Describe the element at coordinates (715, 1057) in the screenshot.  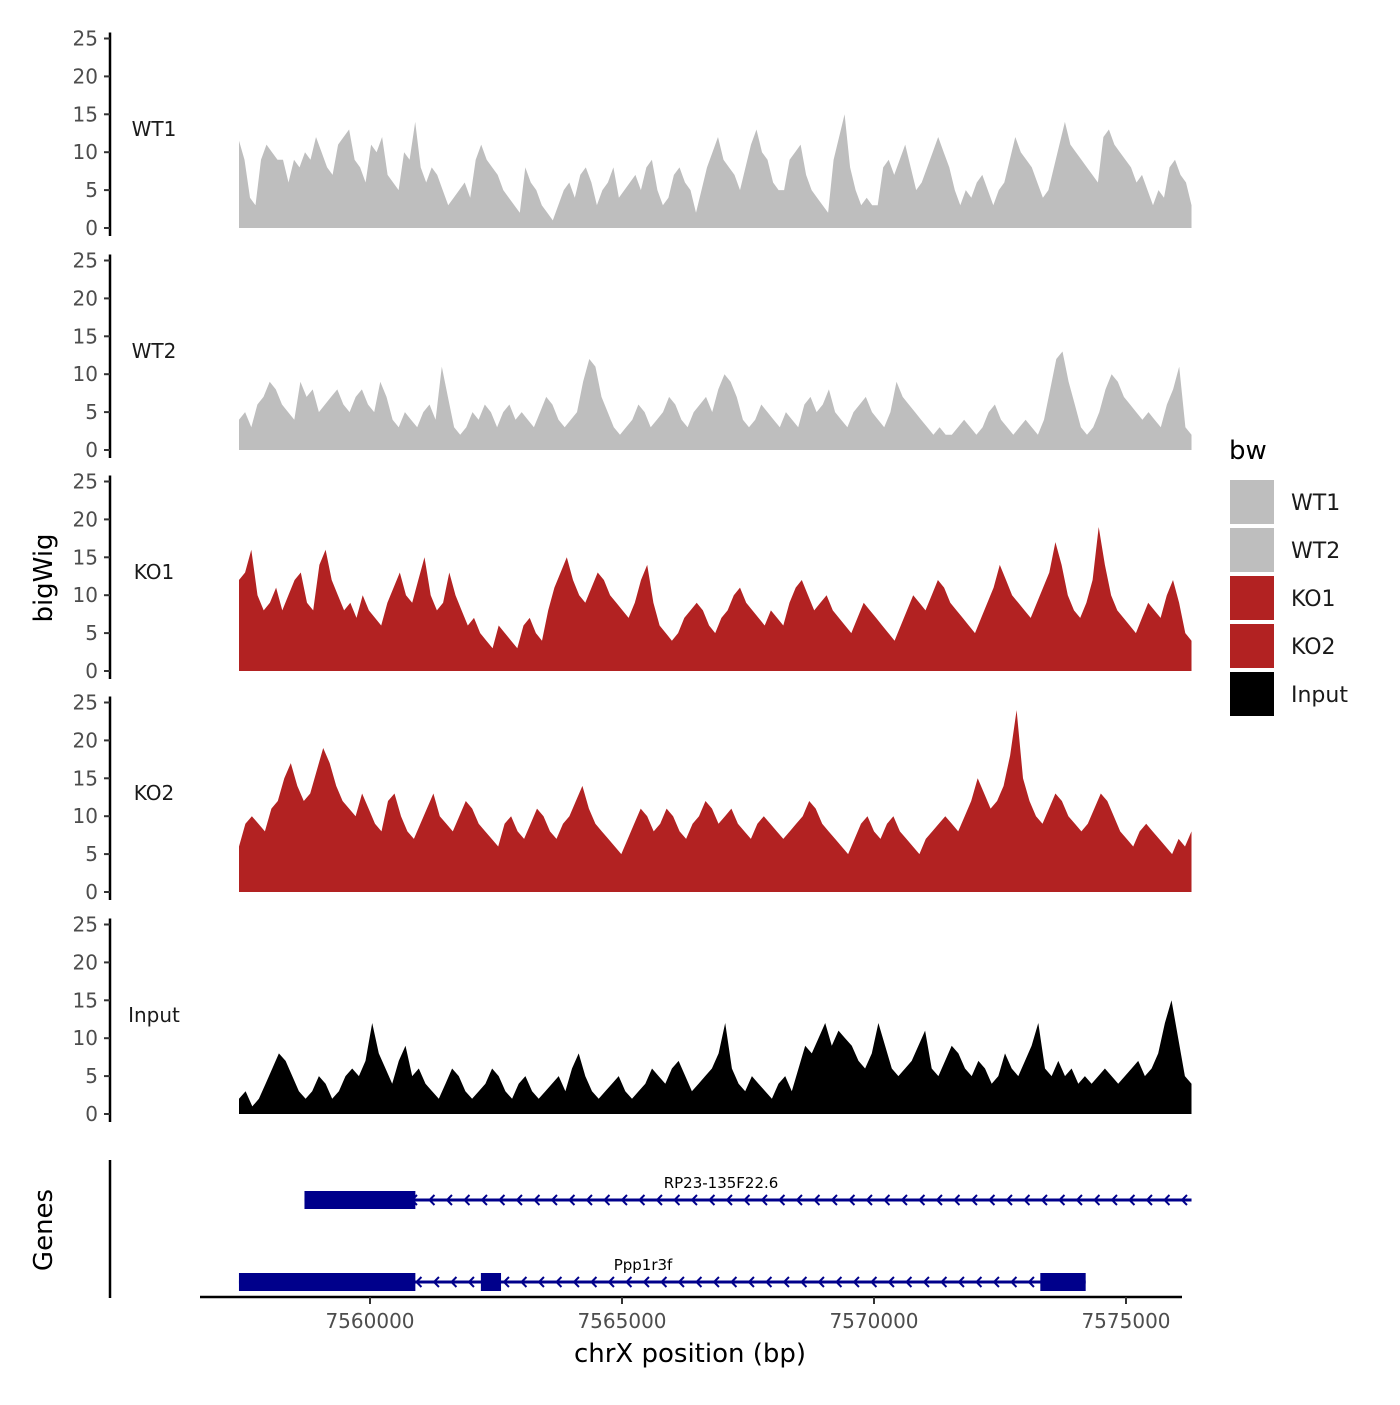
I see `signal-area-input` at that location.